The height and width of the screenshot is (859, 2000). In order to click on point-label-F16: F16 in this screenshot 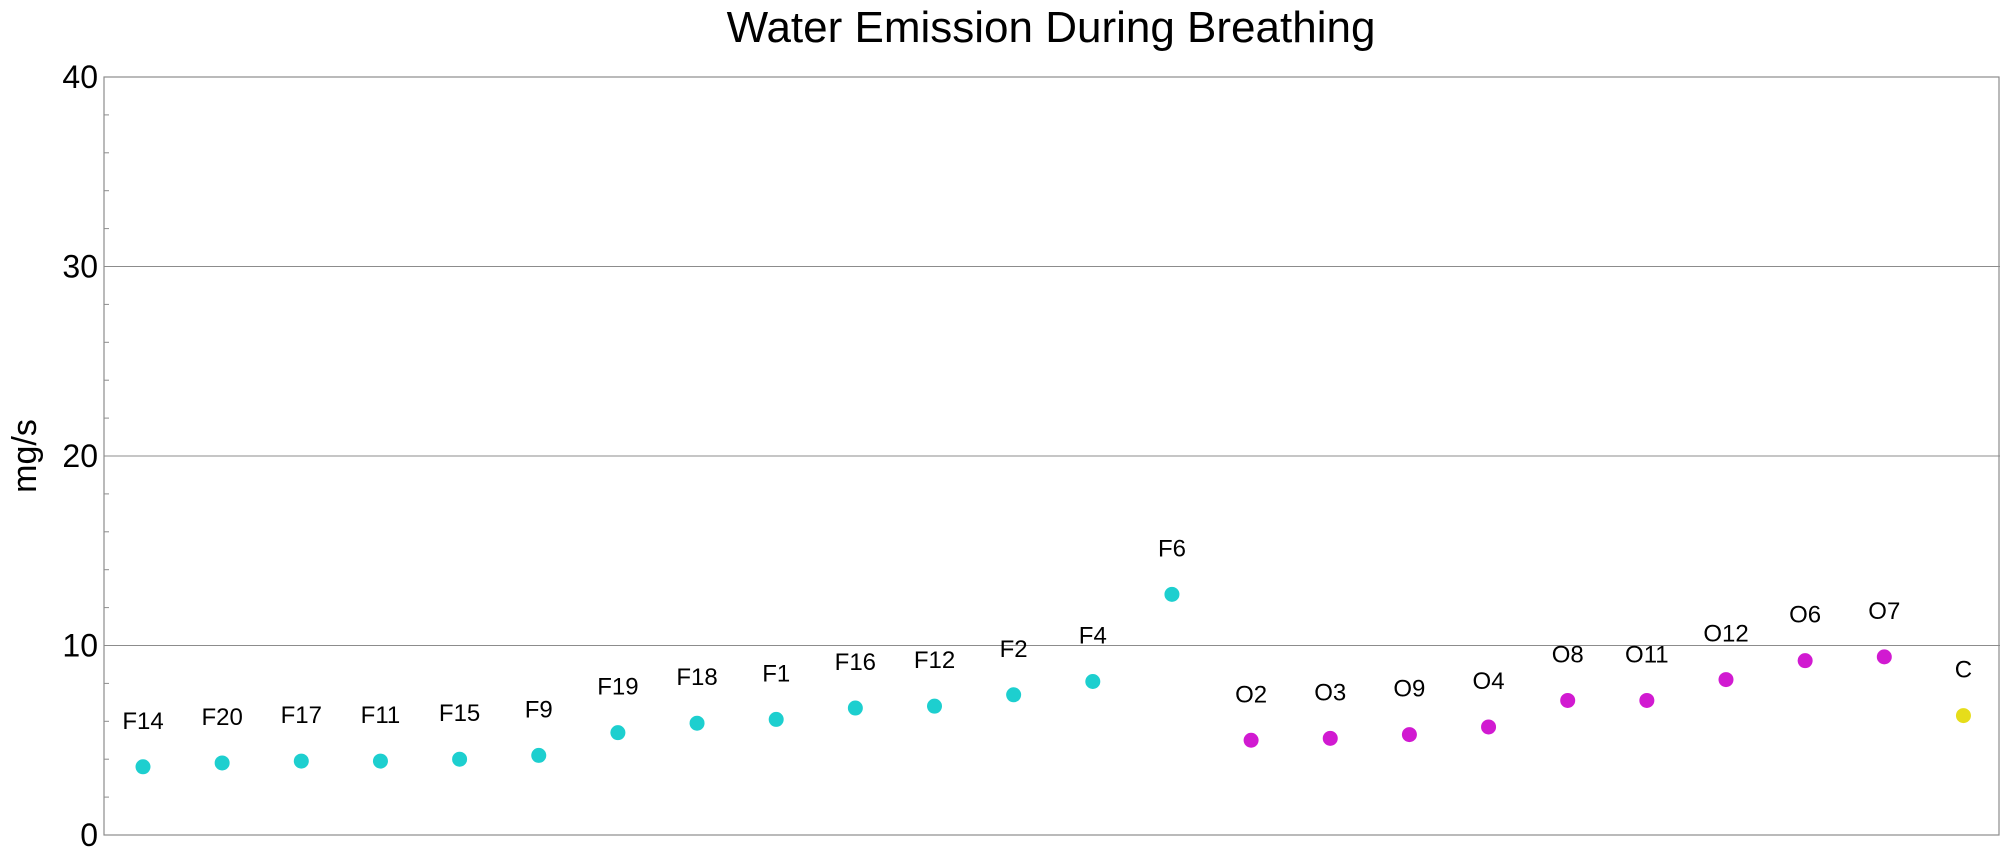, I will do `click(855, 662)`.